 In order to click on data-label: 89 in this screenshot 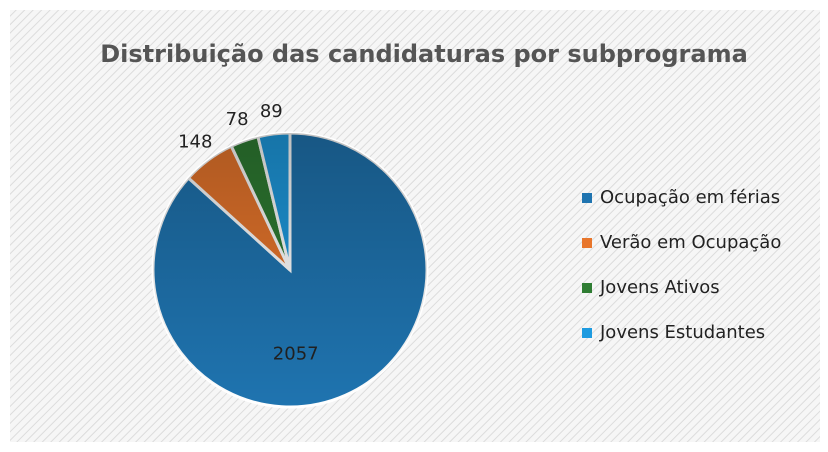, I will do `click(271, 111)`.